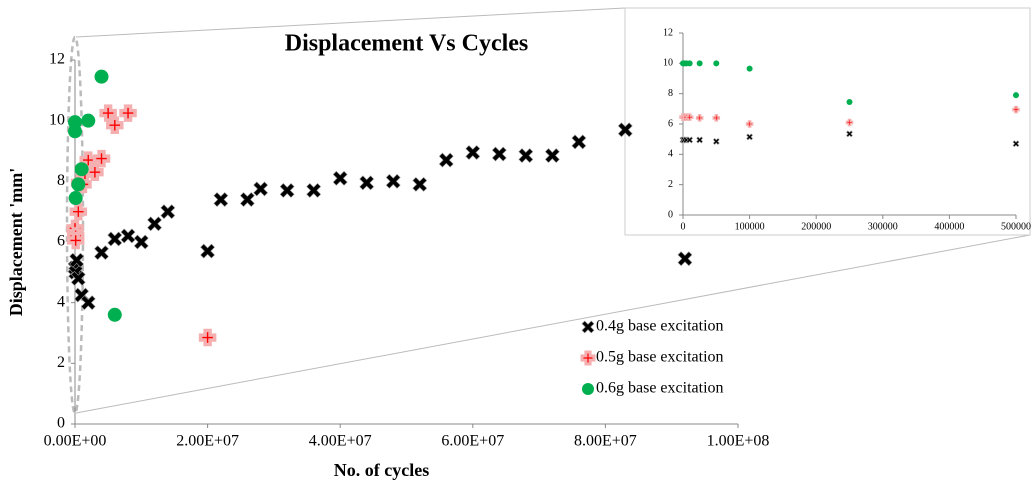 The width and height of the screenshot is (1034, 487). What do you see at coordinates (660, 357) in the screenshot?
I see `legend-label: 0.5g base excitation` at bounding box center [660, 357].